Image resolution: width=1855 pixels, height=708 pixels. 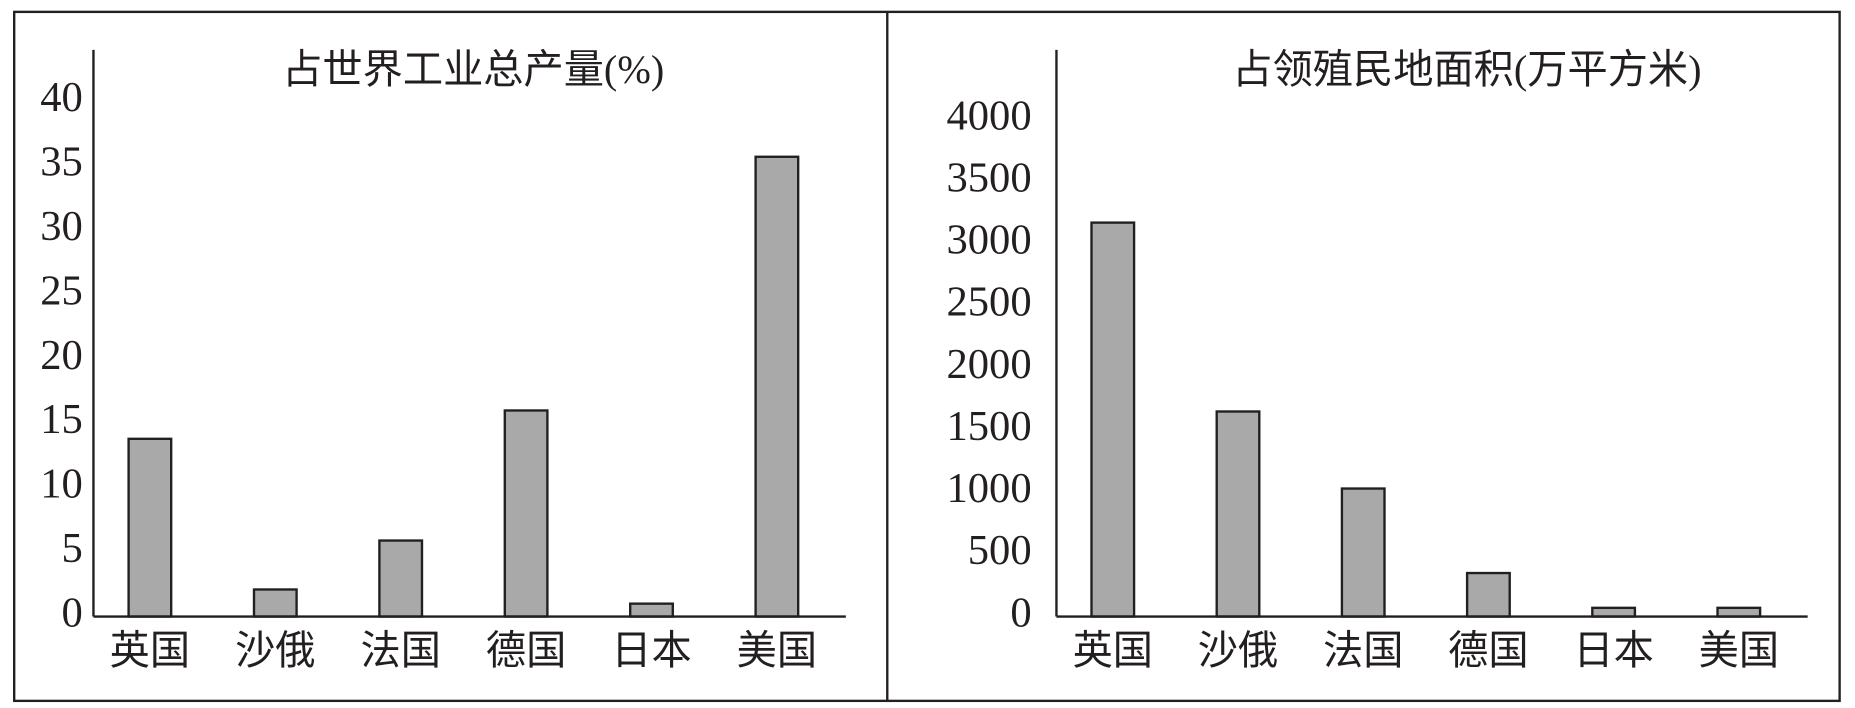 What do you see at coordinates (988, 488) in the screenshot?
I see `y-tick-label: 1000` at bounding box center [988, 488].